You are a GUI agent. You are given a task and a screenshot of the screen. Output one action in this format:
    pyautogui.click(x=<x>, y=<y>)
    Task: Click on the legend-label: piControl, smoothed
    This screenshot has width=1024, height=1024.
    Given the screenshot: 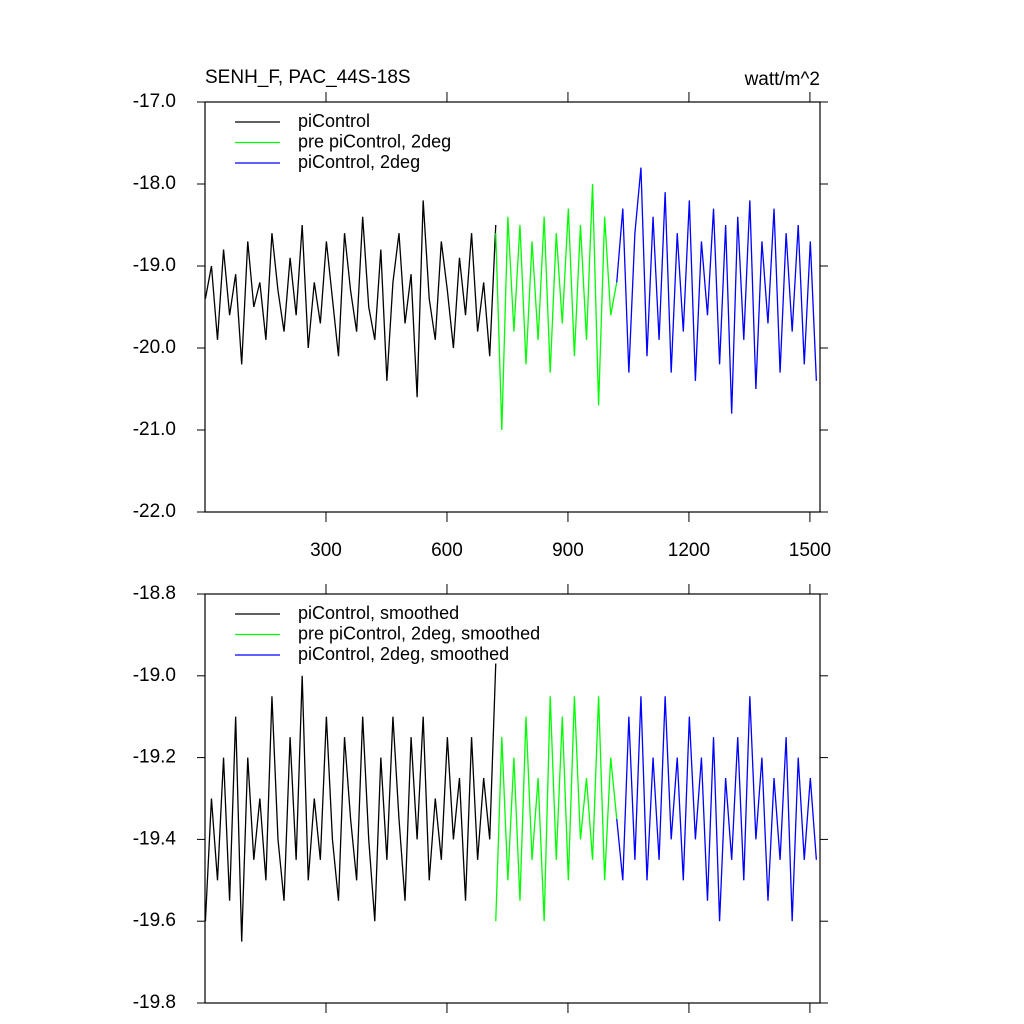 What is the action you would take?
    pyautogui.click(x=378, y=613)
    